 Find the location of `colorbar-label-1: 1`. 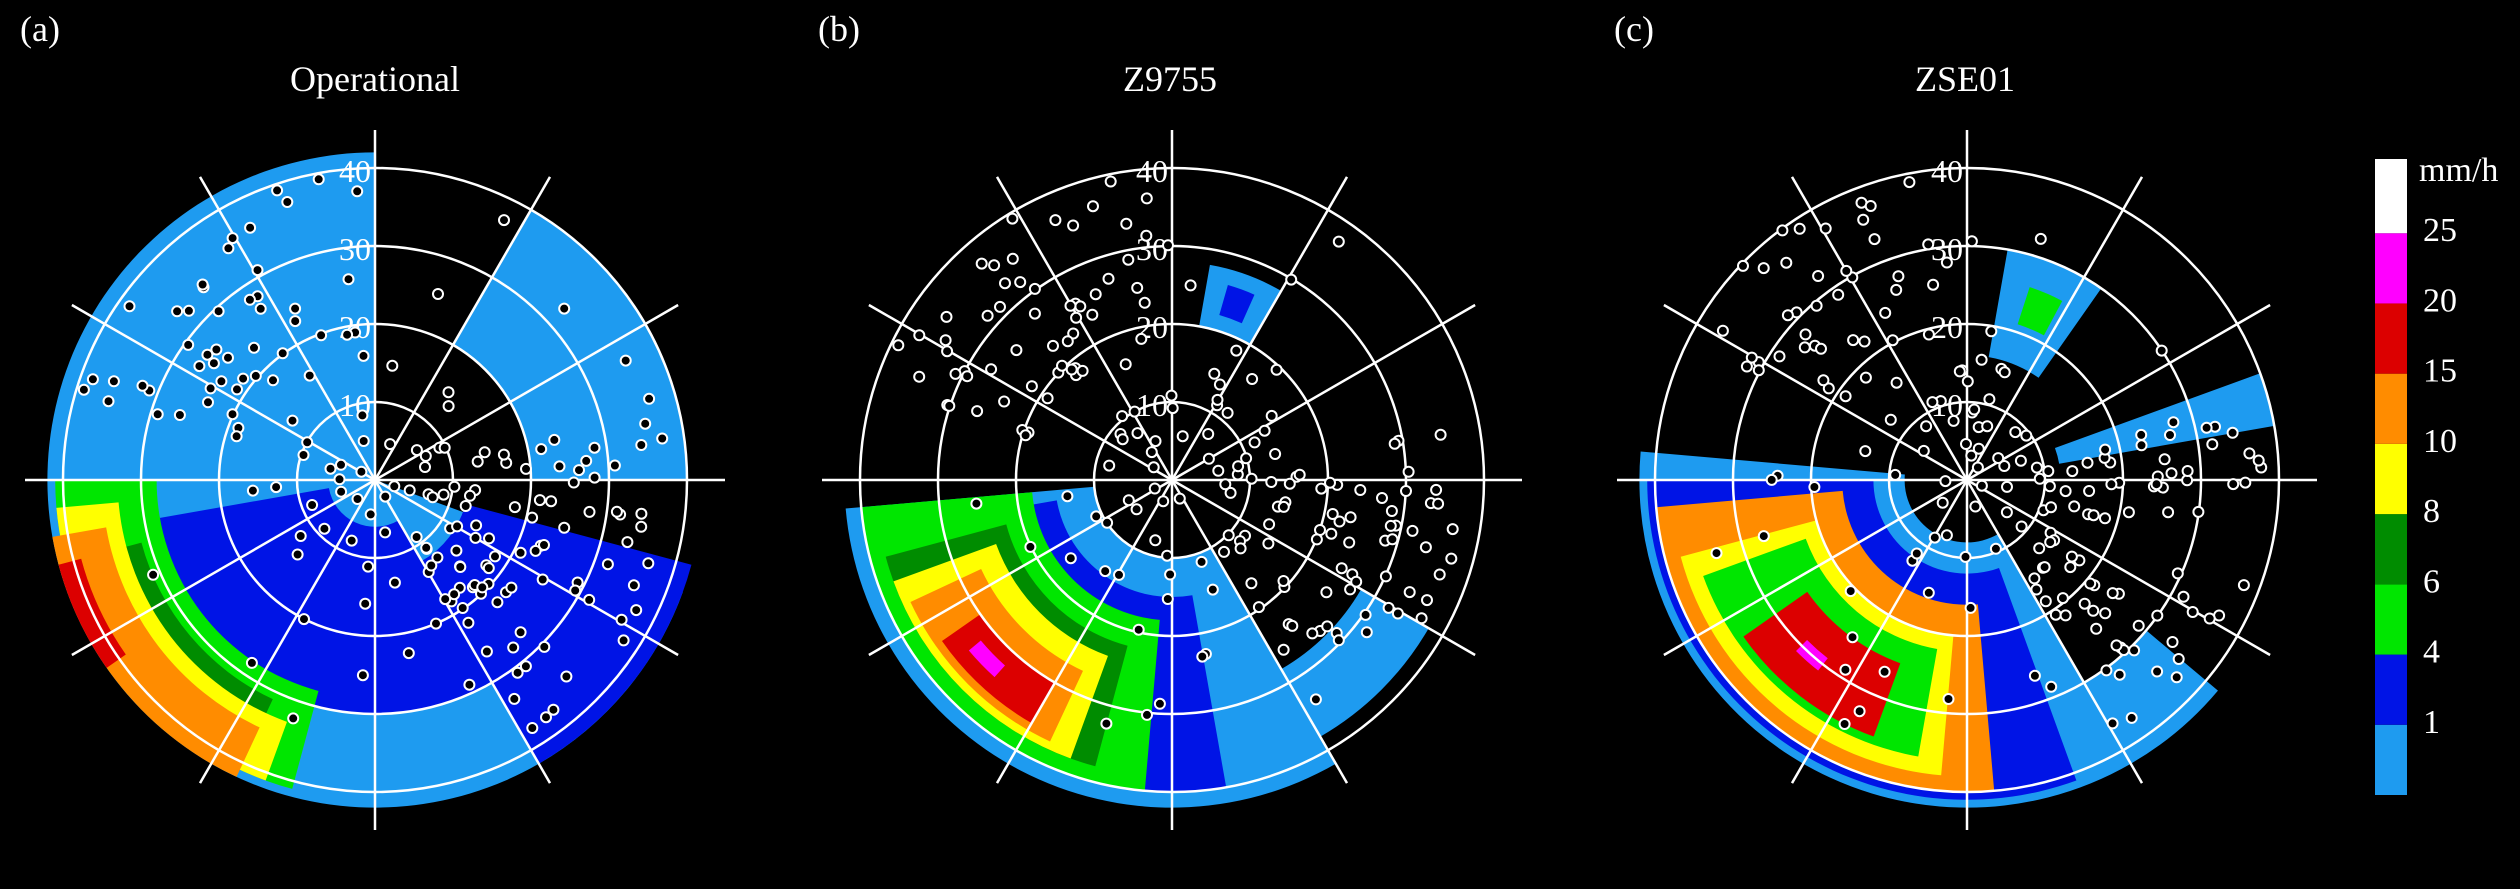

colorbar-label-1: 1 is located at coordinates (2431, 722).